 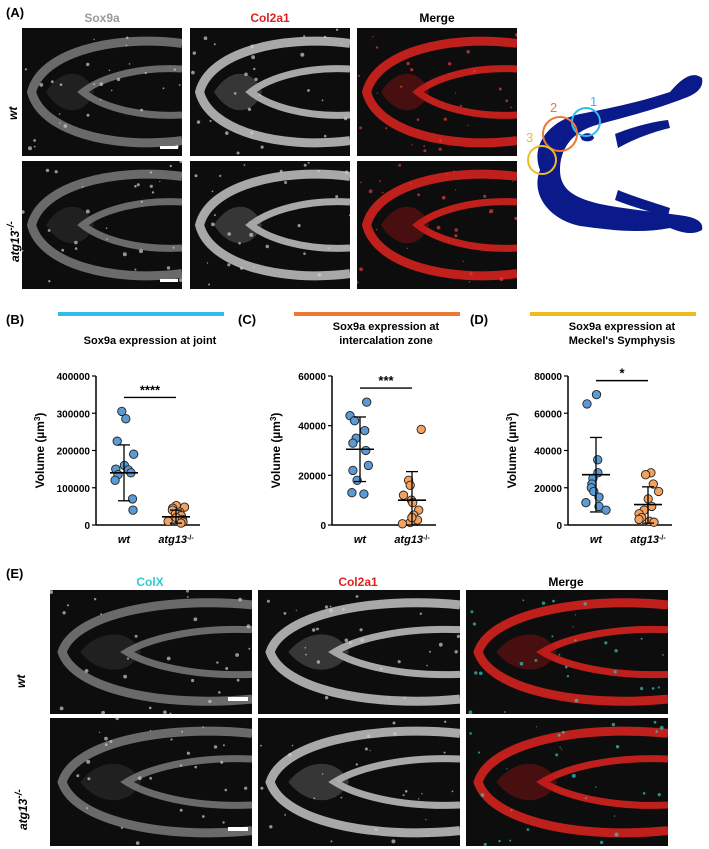 I want to click on y-tick-label: 20000, so click(x=312, y=476).